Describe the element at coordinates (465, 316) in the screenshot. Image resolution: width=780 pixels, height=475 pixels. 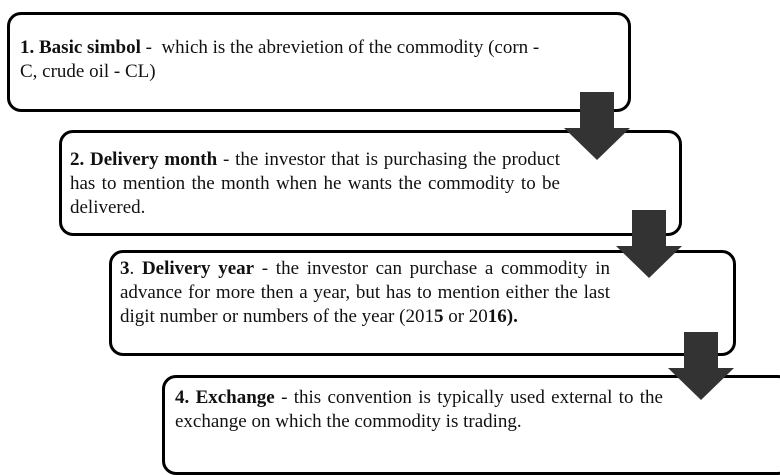
I see `text: or 20` at that location.